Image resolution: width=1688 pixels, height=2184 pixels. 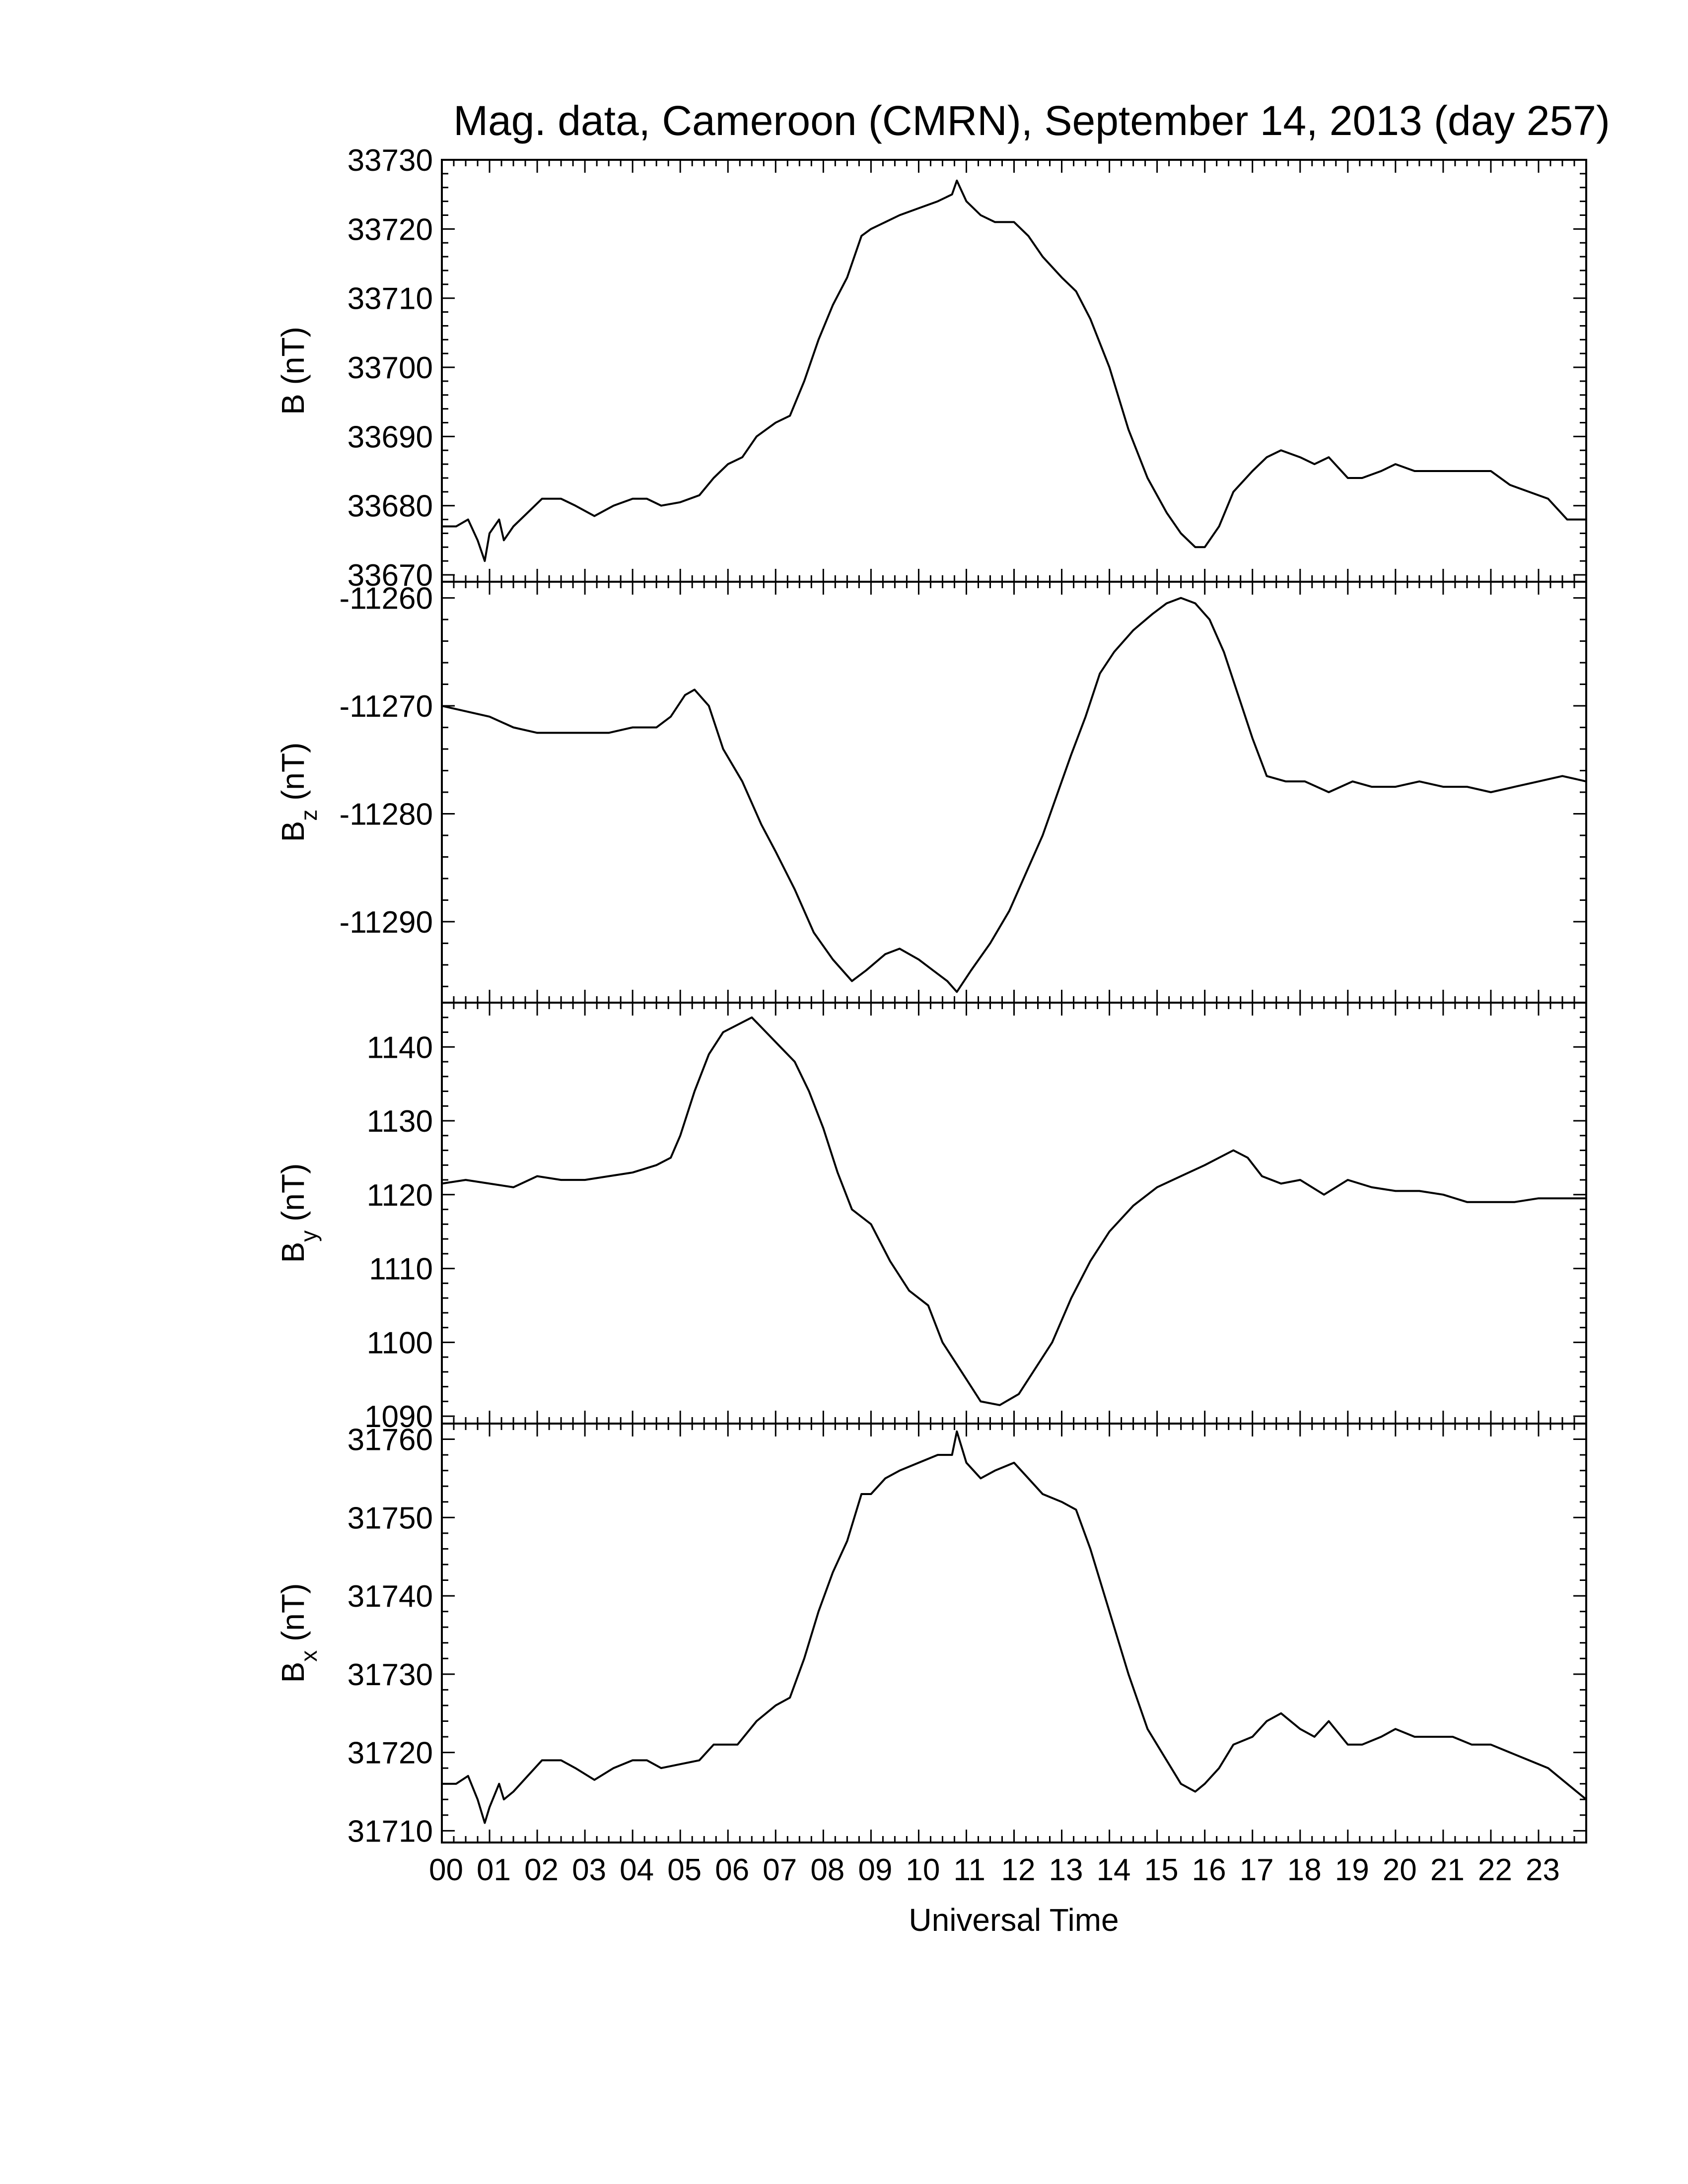 What do you see at coordinates (969, 1870) in the screenshot?
I see `x-tick-label: 11` at bounding box center [969, 1870].